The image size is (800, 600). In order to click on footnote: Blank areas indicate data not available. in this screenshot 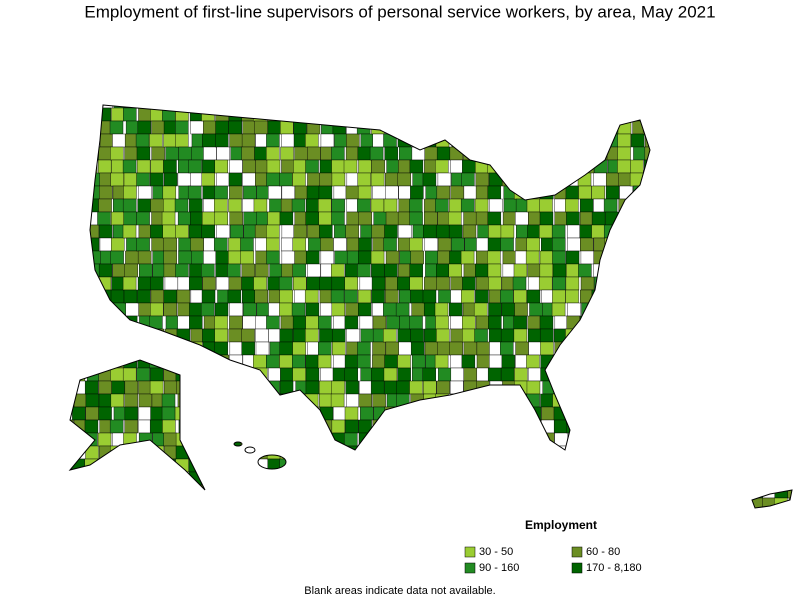, I will do `click(399, 591)`.